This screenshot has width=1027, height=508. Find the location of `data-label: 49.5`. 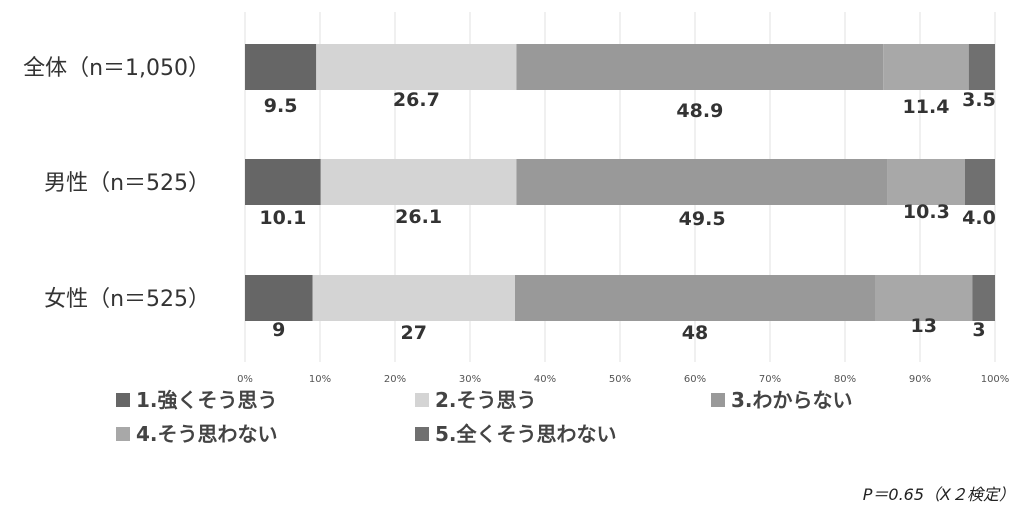

data-label: 49.5 is located at coordinates (702, 219).